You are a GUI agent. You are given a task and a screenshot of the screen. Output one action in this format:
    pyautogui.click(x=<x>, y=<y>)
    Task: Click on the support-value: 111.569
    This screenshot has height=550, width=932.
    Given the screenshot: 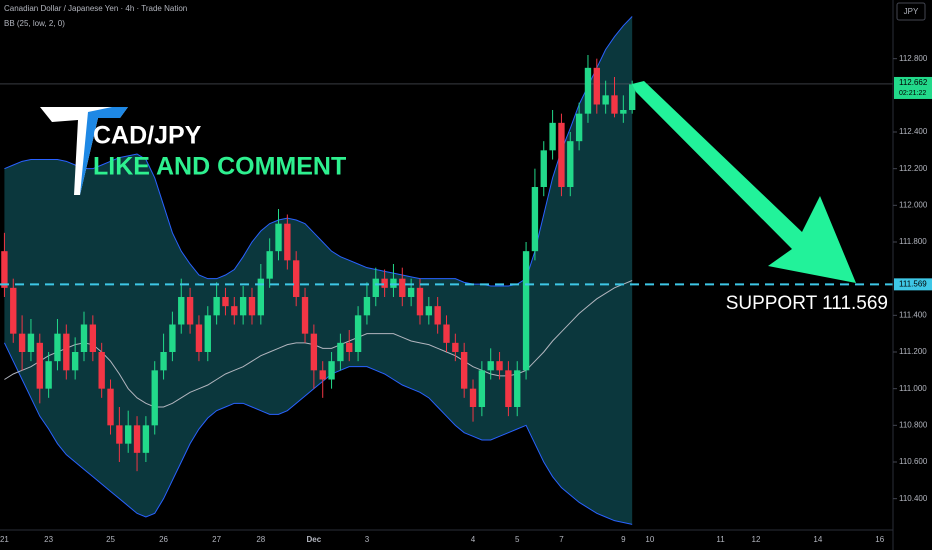 What is the action you would take?
    pyautogui.click(x=913, y=283)
    